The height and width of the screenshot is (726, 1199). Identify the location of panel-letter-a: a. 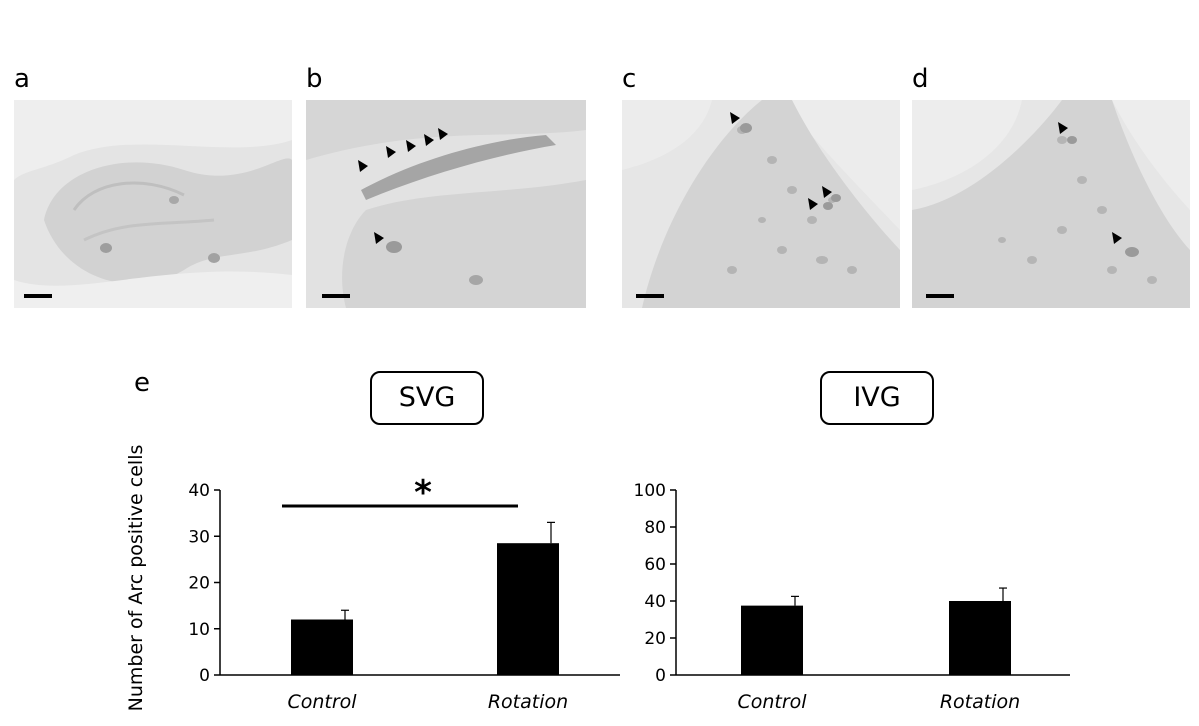
(22, 79).